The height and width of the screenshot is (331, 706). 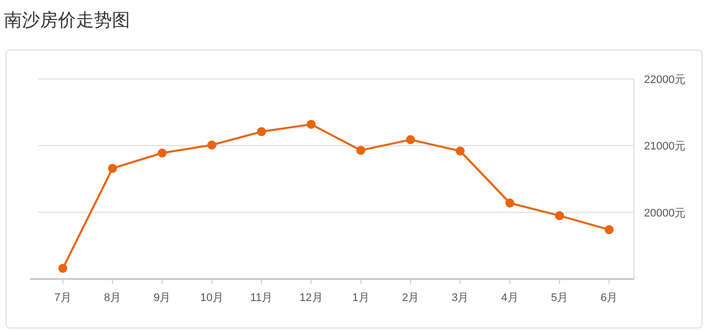 I want to click on x-tick-label: 7月, so click(x=63, y=298).